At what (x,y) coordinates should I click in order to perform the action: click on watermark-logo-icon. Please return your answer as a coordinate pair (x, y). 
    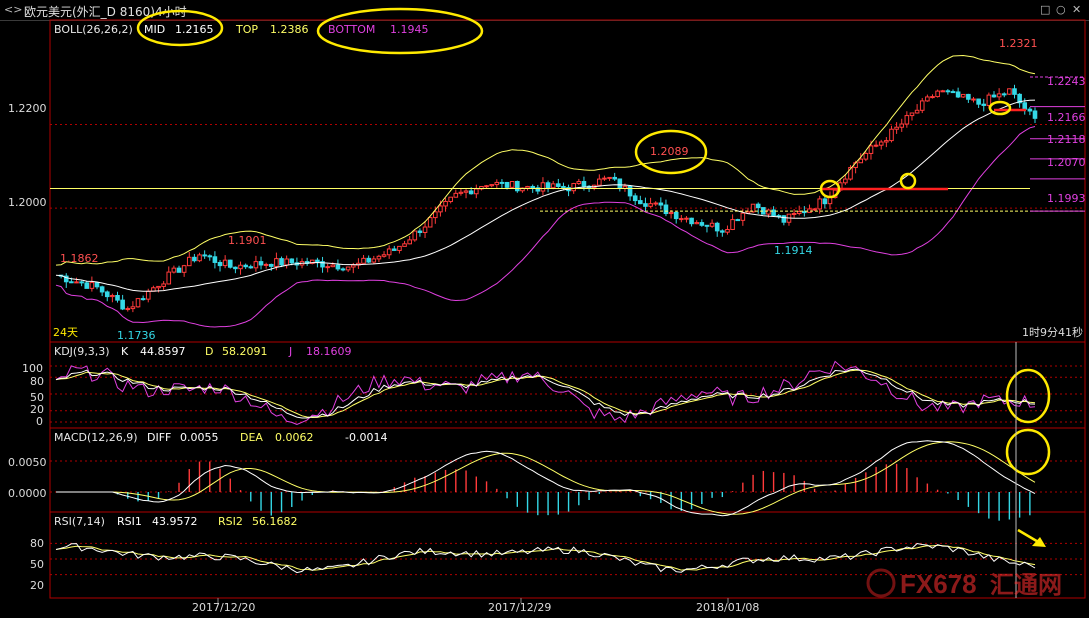
    Looking at the image, I should click on (881, 583).